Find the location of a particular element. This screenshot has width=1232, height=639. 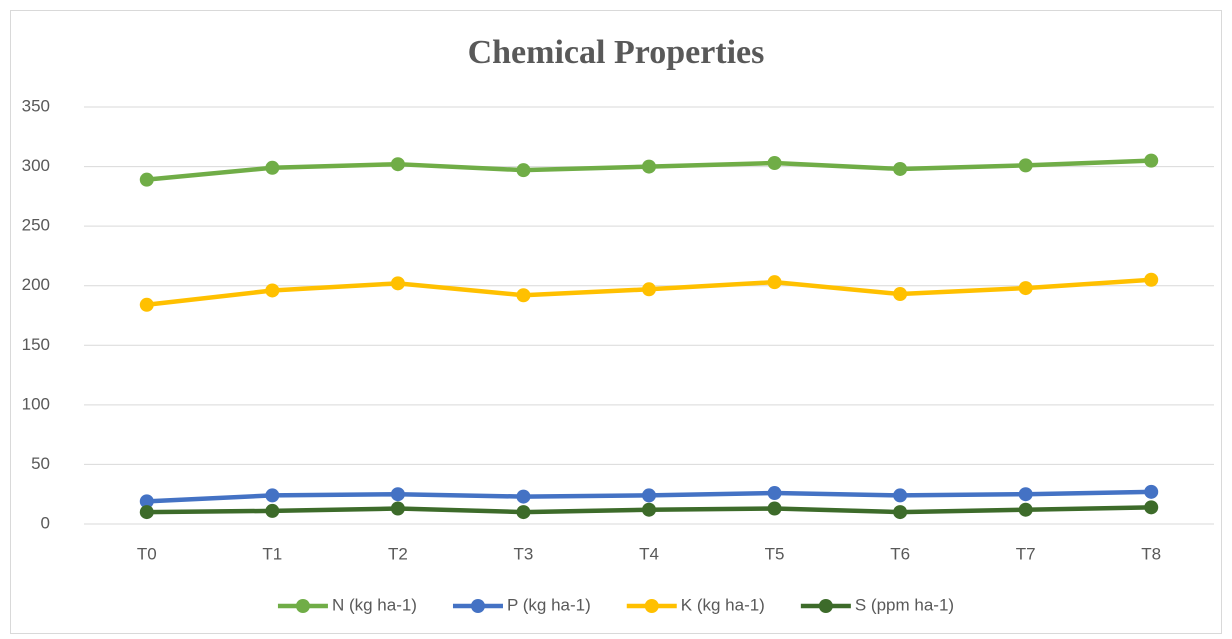

y-tick-label: 50 is located at coordinates (40, 463).